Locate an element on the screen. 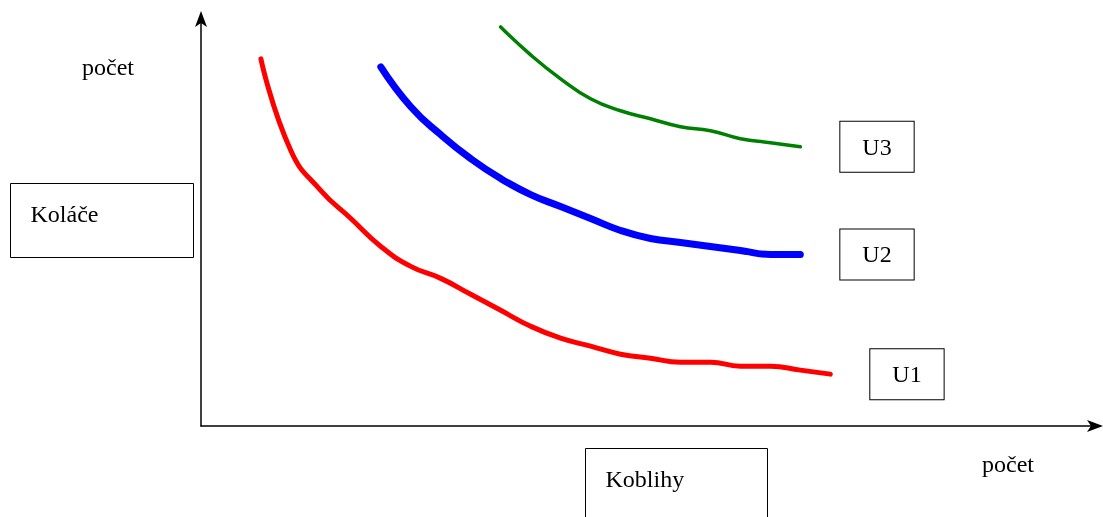 This screenshot has height=517, width=1103. text: U1 is located at coordinates (907, 374).